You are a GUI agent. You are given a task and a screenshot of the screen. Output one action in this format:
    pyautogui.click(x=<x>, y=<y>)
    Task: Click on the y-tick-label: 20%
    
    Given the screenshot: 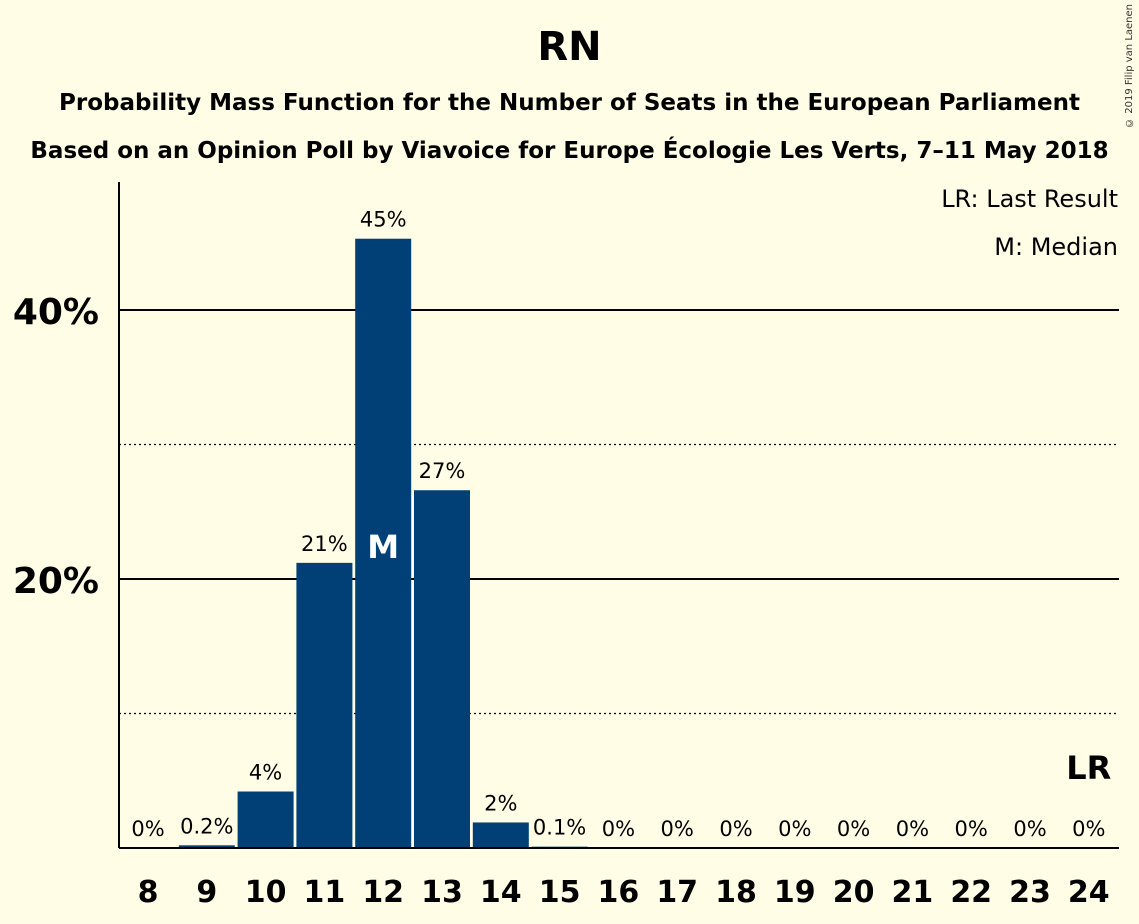 What is the action you would take?
    pyautogui.click(x=56, y=581)
    